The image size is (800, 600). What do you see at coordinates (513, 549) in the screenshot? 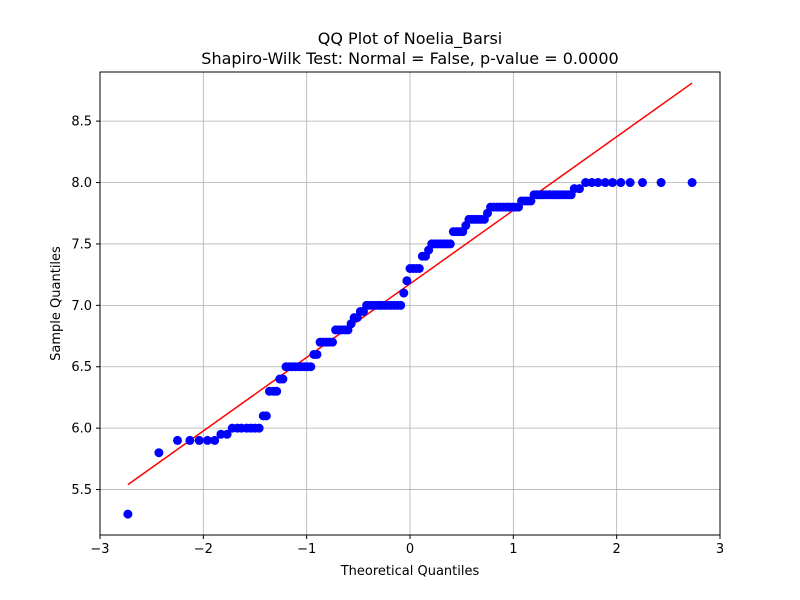
I see `x-tick-label: 1` at bounding box center [513, 549].